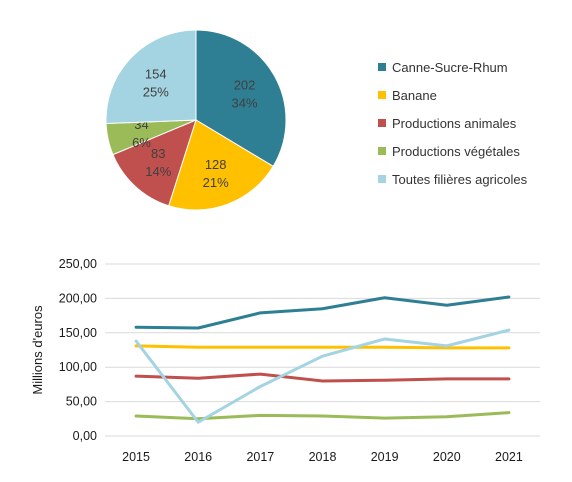  What do you see at coordinates (322, 312) in the screenshot?
I see `series-line-canne-sucre-rhum` at bounding box center [322, 312].